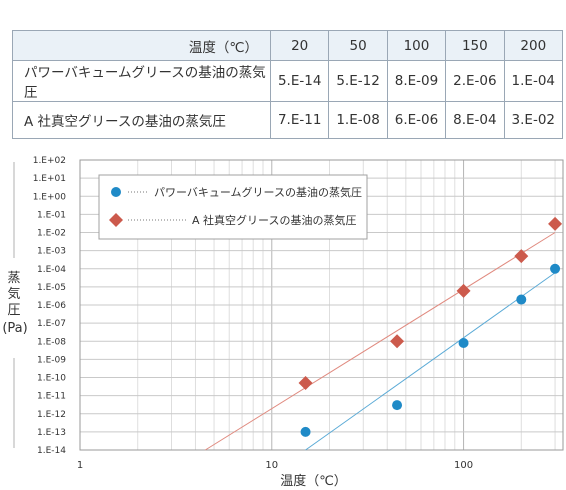 The width and height of the screenshot is (566, 490). What do you see at coordinates (51, 415) in the screenshot?
I see `y-tick-label: 1.E-12` at bounding box center [51, 415].